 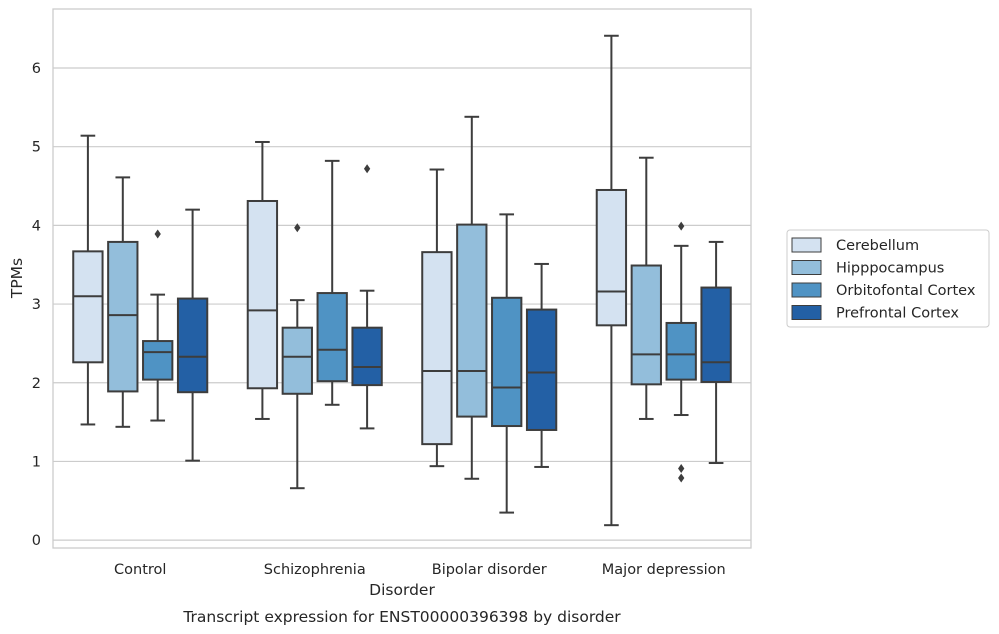 What do you see at coordinates (906, 291) in the screenshot?
I see `legend-label: Orbitofontal Cortex` at bounding box center [906, 291].